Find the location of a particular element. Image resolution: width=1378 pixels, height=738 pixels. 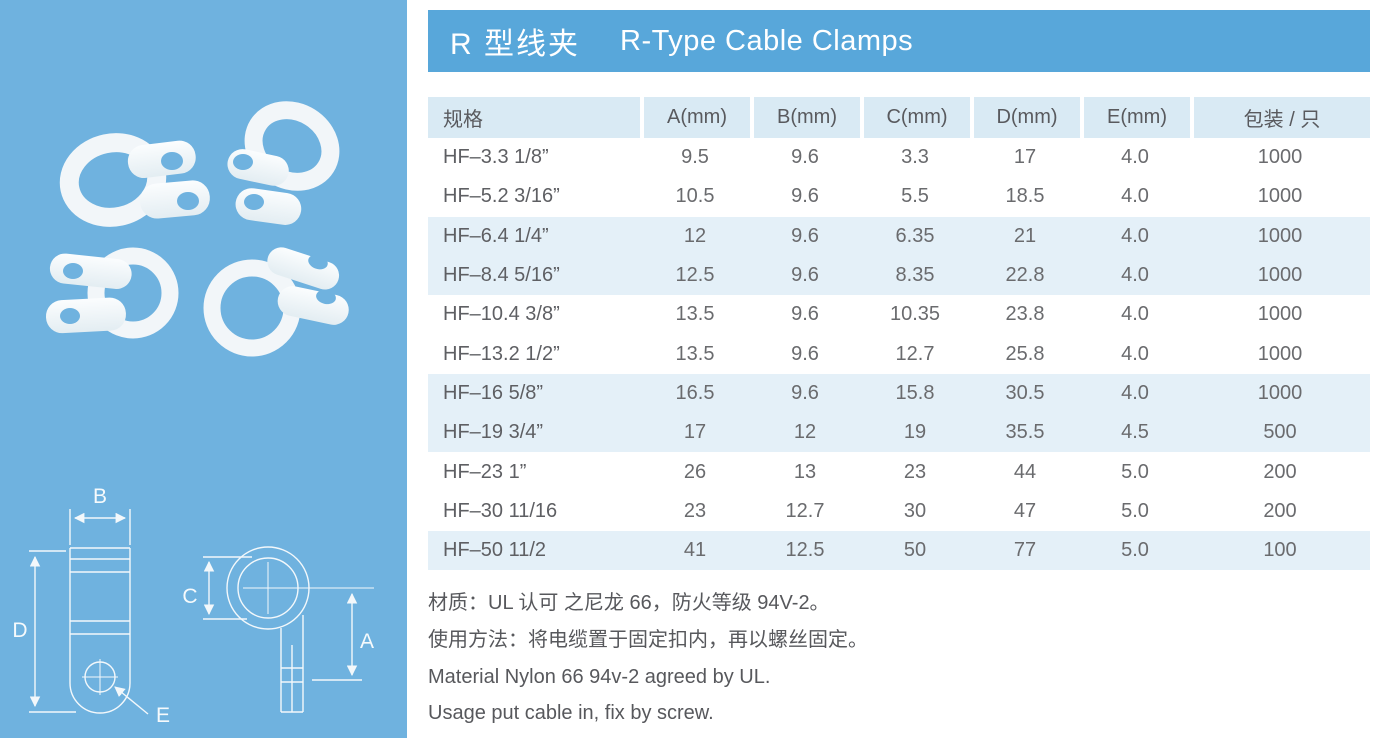

value-cell: 100 is located at coordinates (1280, 550).